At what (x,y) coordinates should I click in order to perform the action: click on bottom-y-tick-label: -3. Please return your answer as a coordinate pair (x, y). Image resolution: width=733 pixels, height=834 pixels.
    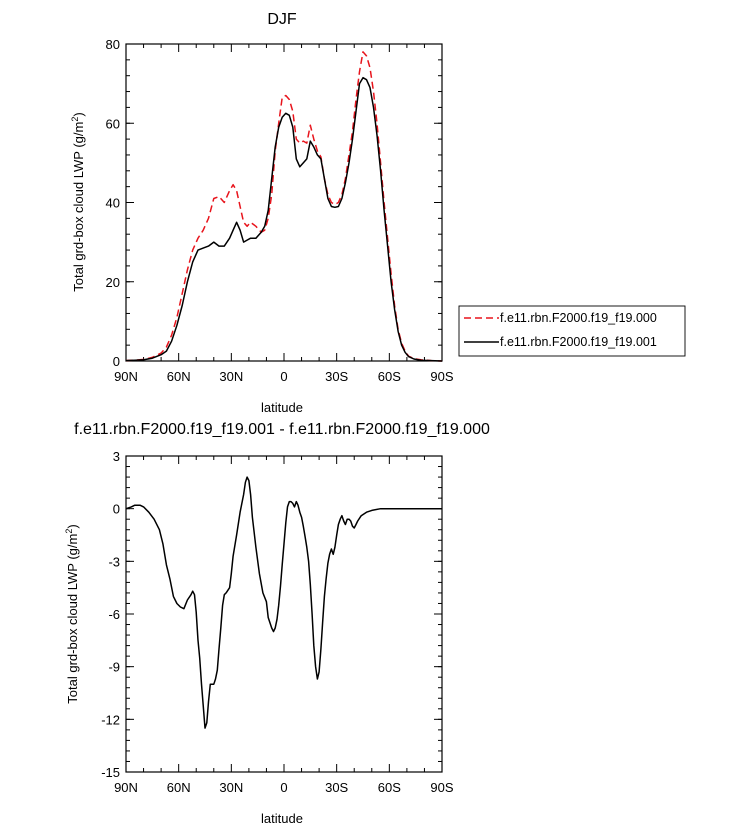
    Looking at the image, I should click on (114, 561).